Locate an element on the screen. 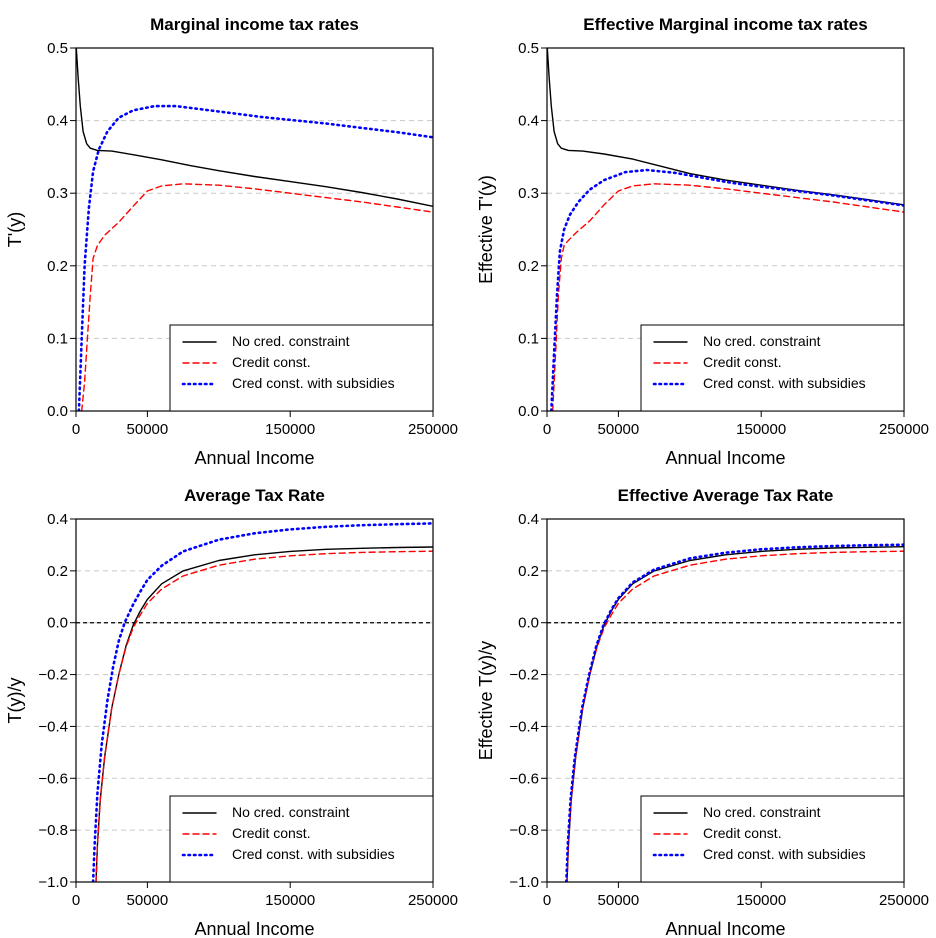 The image size is (936, 938). chart-title: Effective Marginal income tax rates is located at coordinates (725, 24).